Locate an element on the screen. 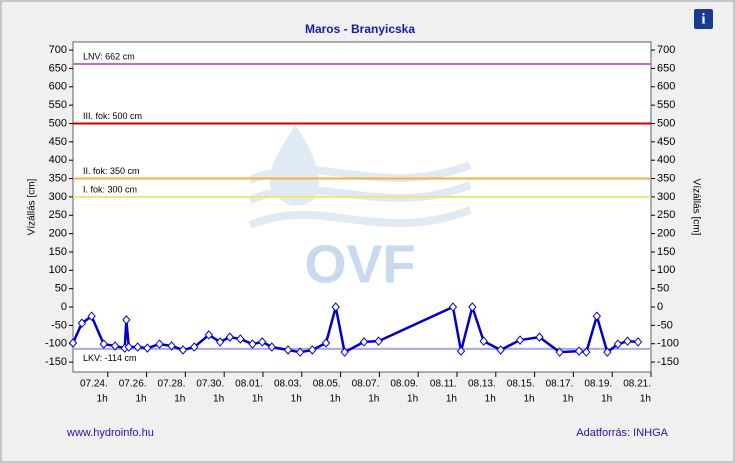  info-button: i is located at coordinates (703, 19).